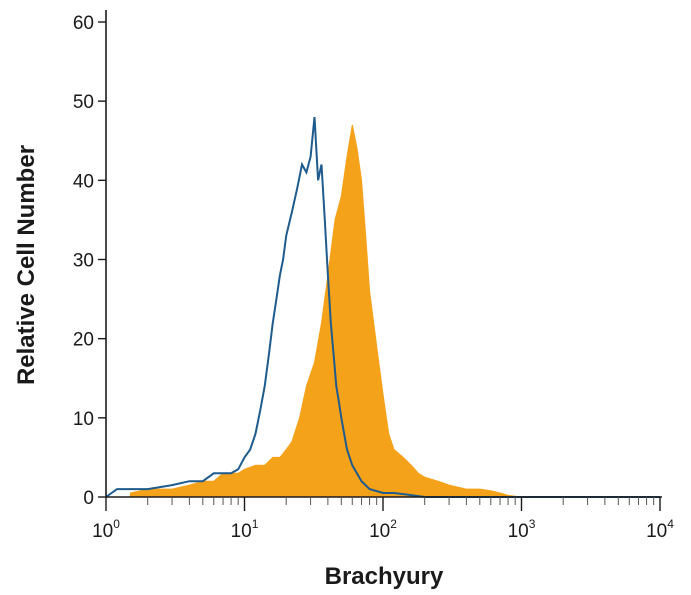  What do you see at coordinates (383, 529) in the screenshot?
I see `x-tick-label: 10²` at bounding box center [383, 529].